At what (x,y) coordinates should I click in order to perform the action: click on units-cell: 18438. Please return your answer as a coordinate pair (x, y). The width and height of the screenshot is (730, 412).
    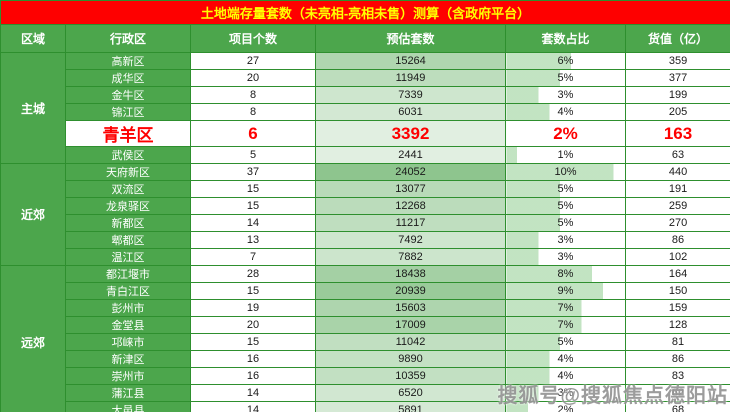
    Looking at the image, I should click on (410, 274).